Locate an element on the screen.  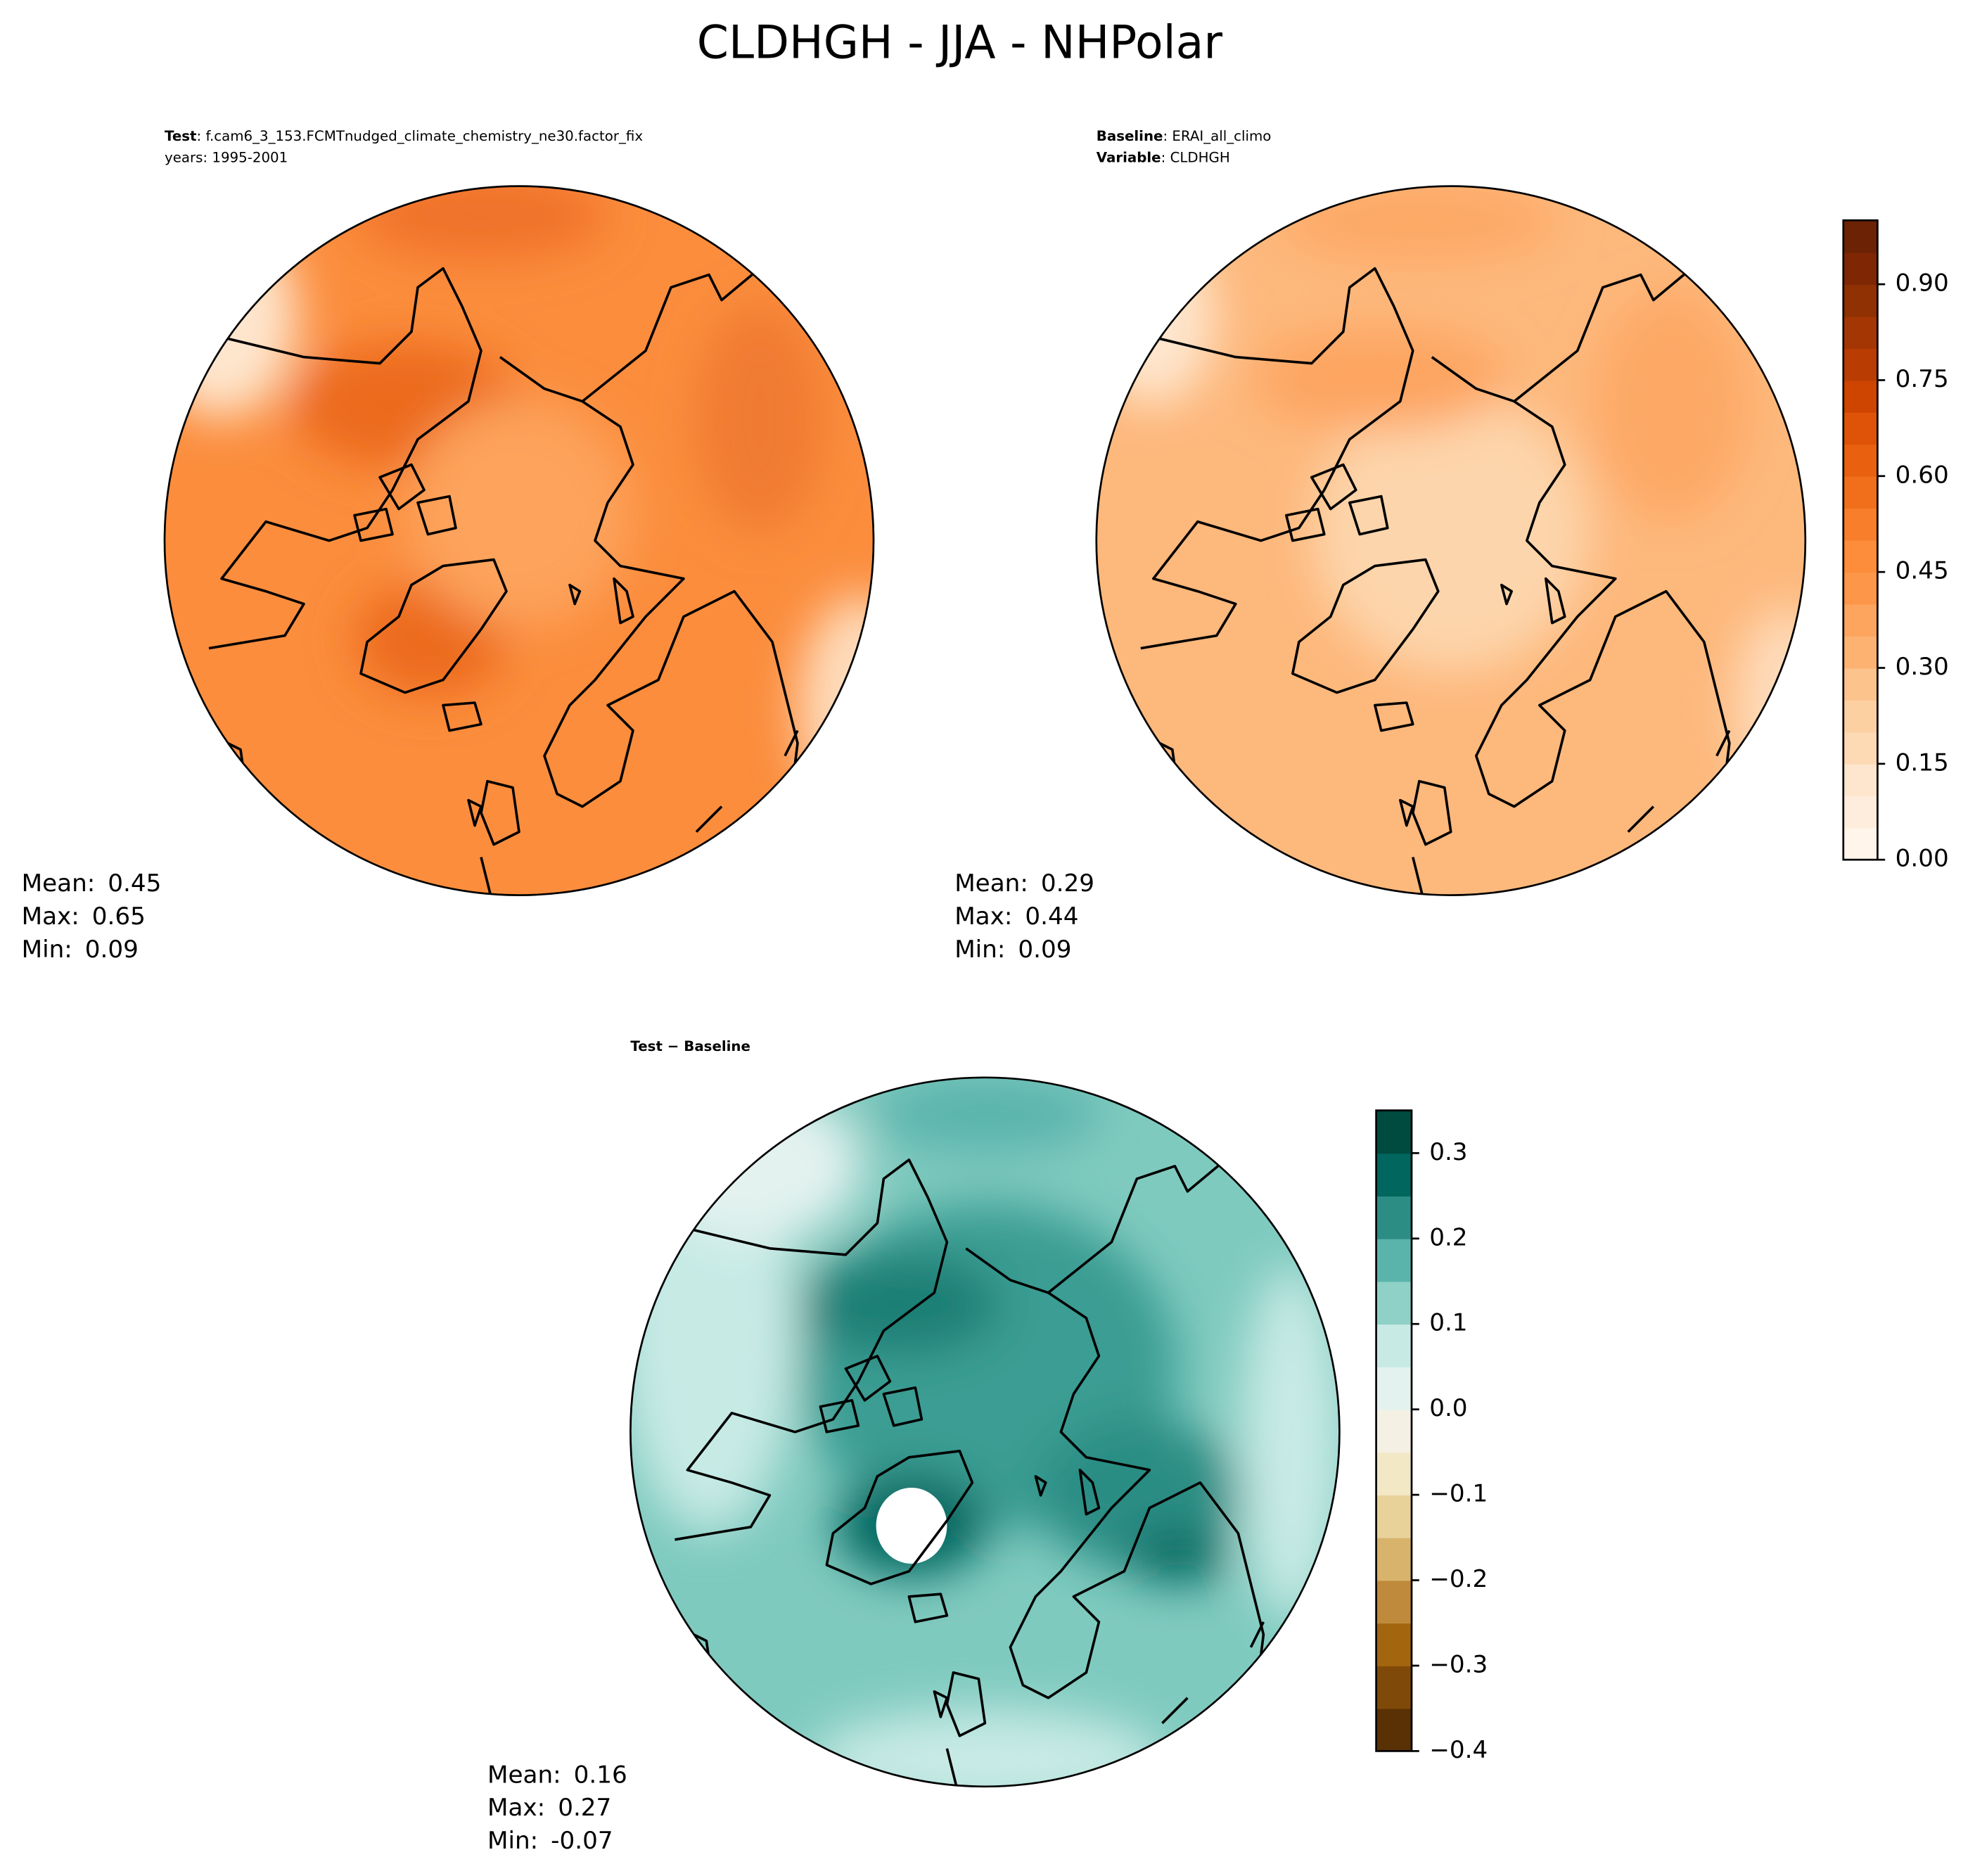
stat-line: Mean: 0.16 is located at coordinates (557, 1775).